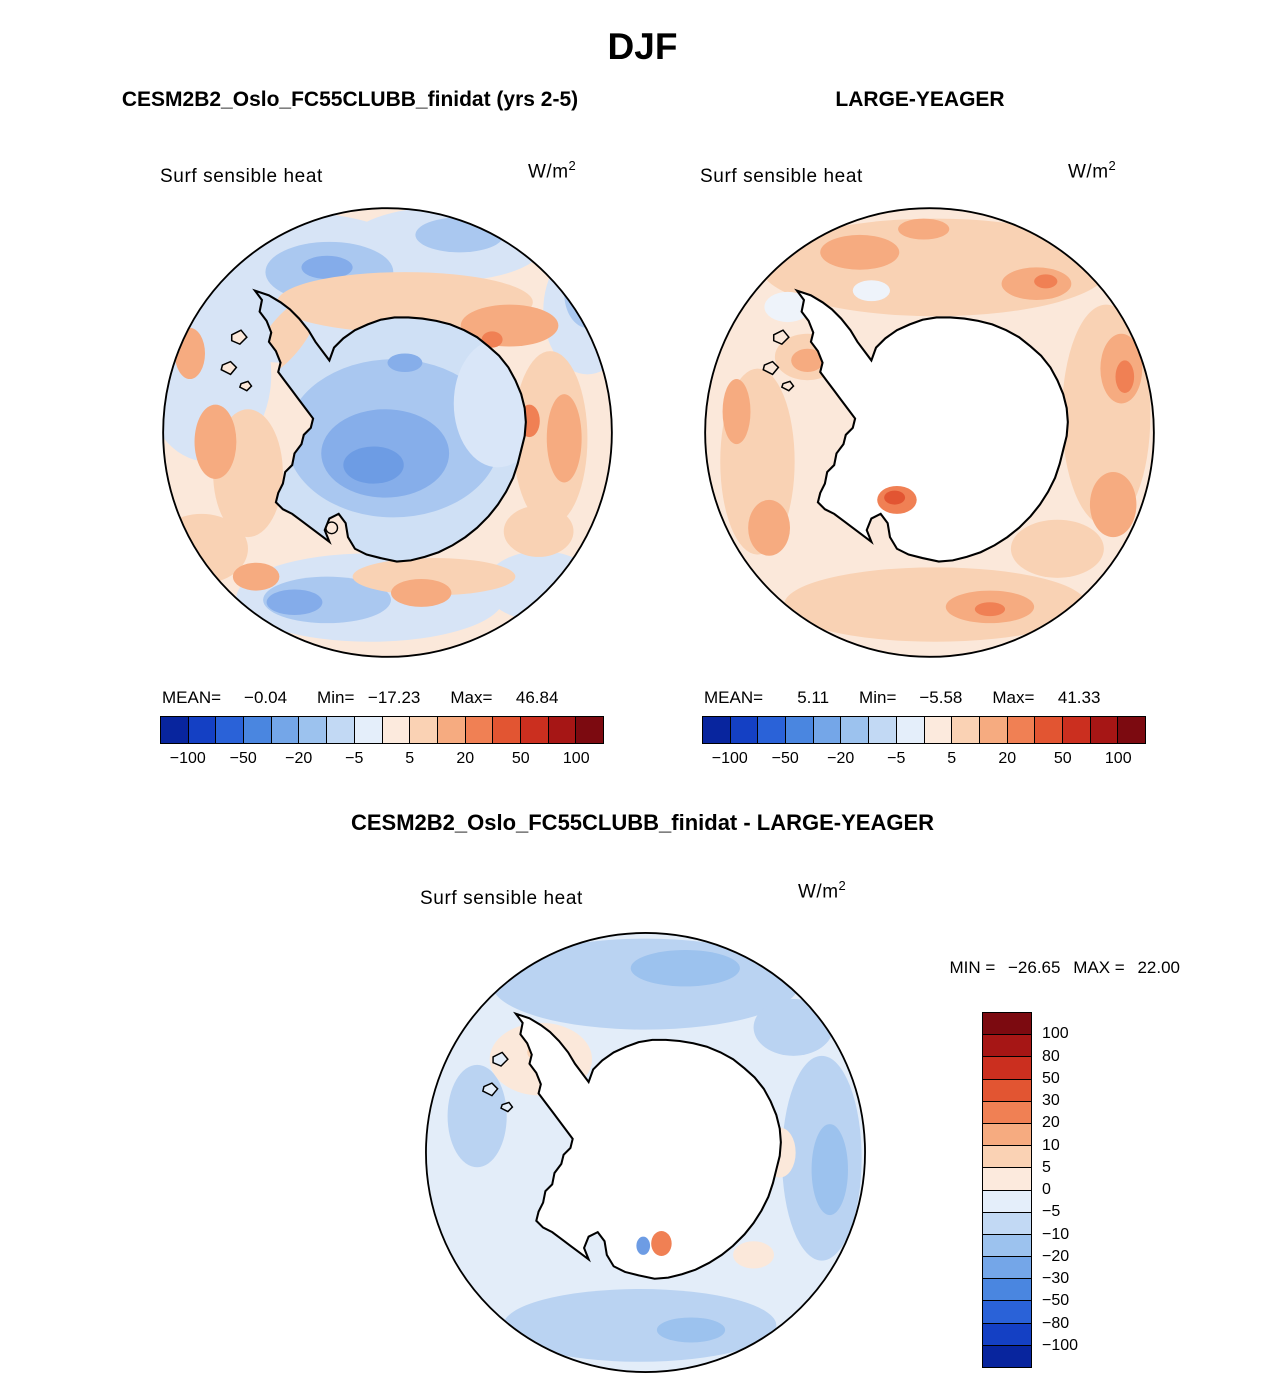 The image size is (1285, 1383). Describe the element at coordinates (813, 697) in the screenshot. I see `mean-value: 5.11` at that location.